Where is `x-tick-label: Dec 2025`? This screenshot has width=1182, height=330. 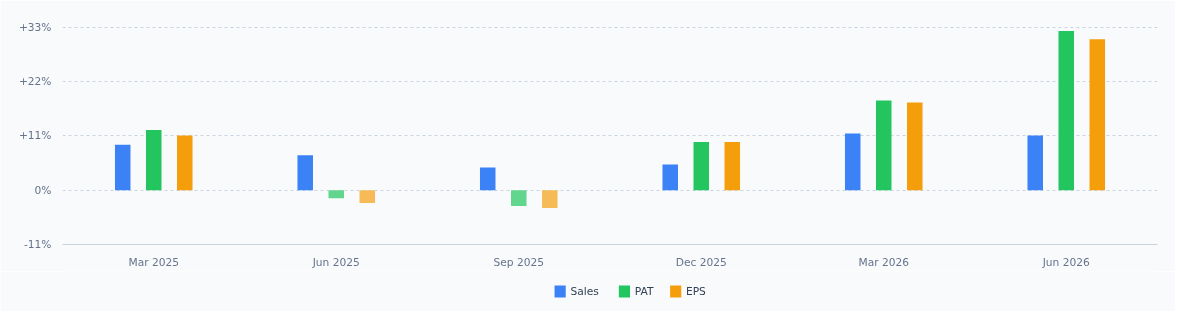
x-tick-label: Dec 2025 is located at coordinates (701, 262).